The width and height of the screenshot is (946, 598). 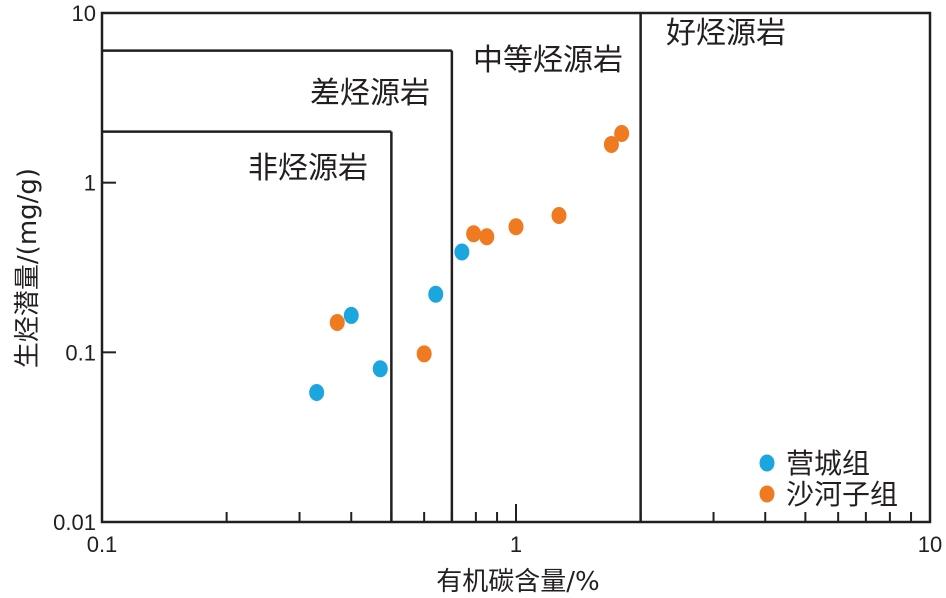 What do you see at coordinates (828, 463) in the screenshot?
I see `legend-label: 营城组` at bounding box center [828, 463].